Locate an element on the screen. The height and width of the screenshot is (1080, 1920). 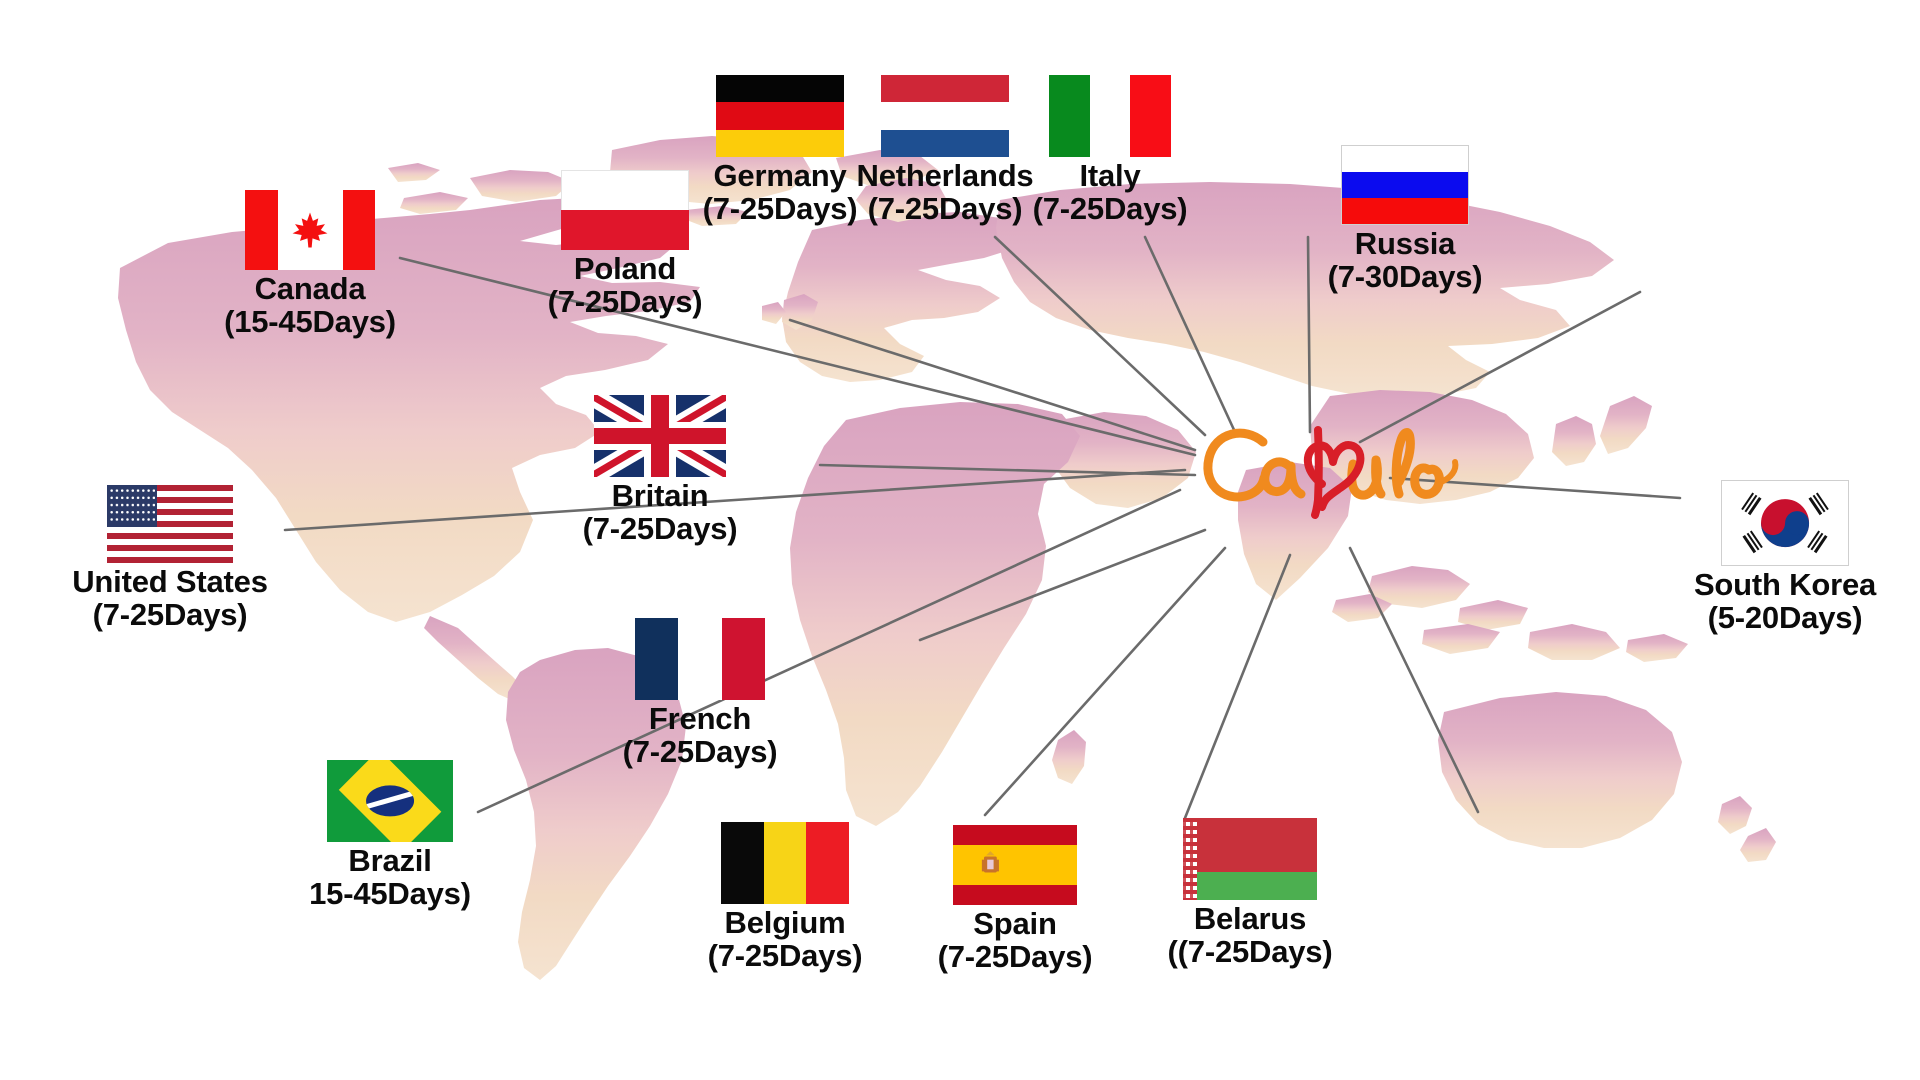
country-days: ((7-25Days) is located at coordinates (1250, 952).